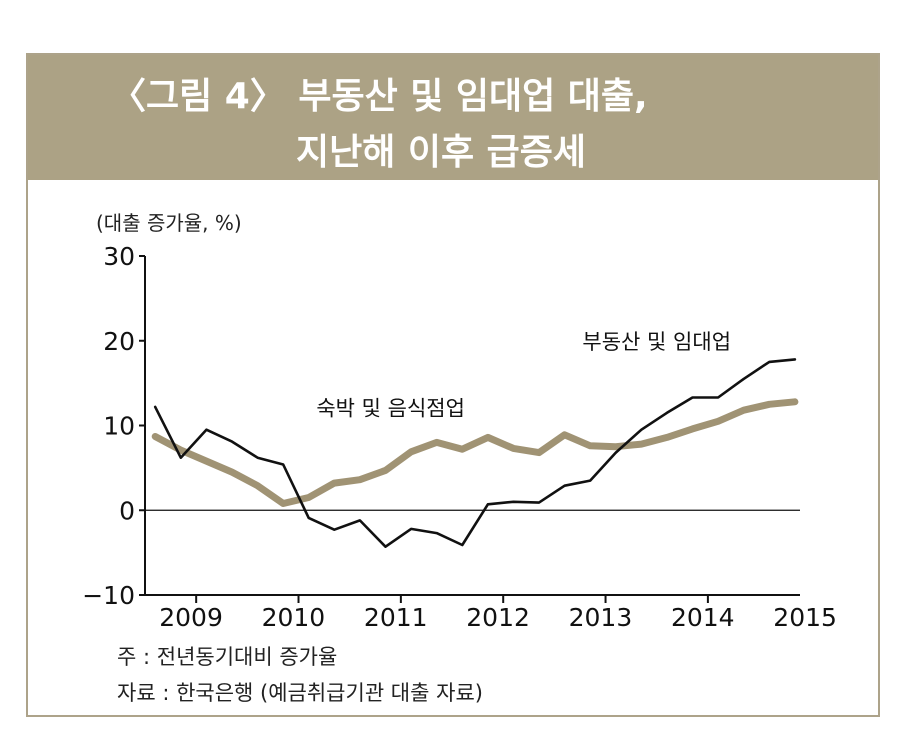 The height and width of the screenshot is (738, 907). What do you see at coordinates (390, 408) in the screenshot?
I see `series-label-hospitality: 숙박 및 음식점업` at bounding box center [390, 408].